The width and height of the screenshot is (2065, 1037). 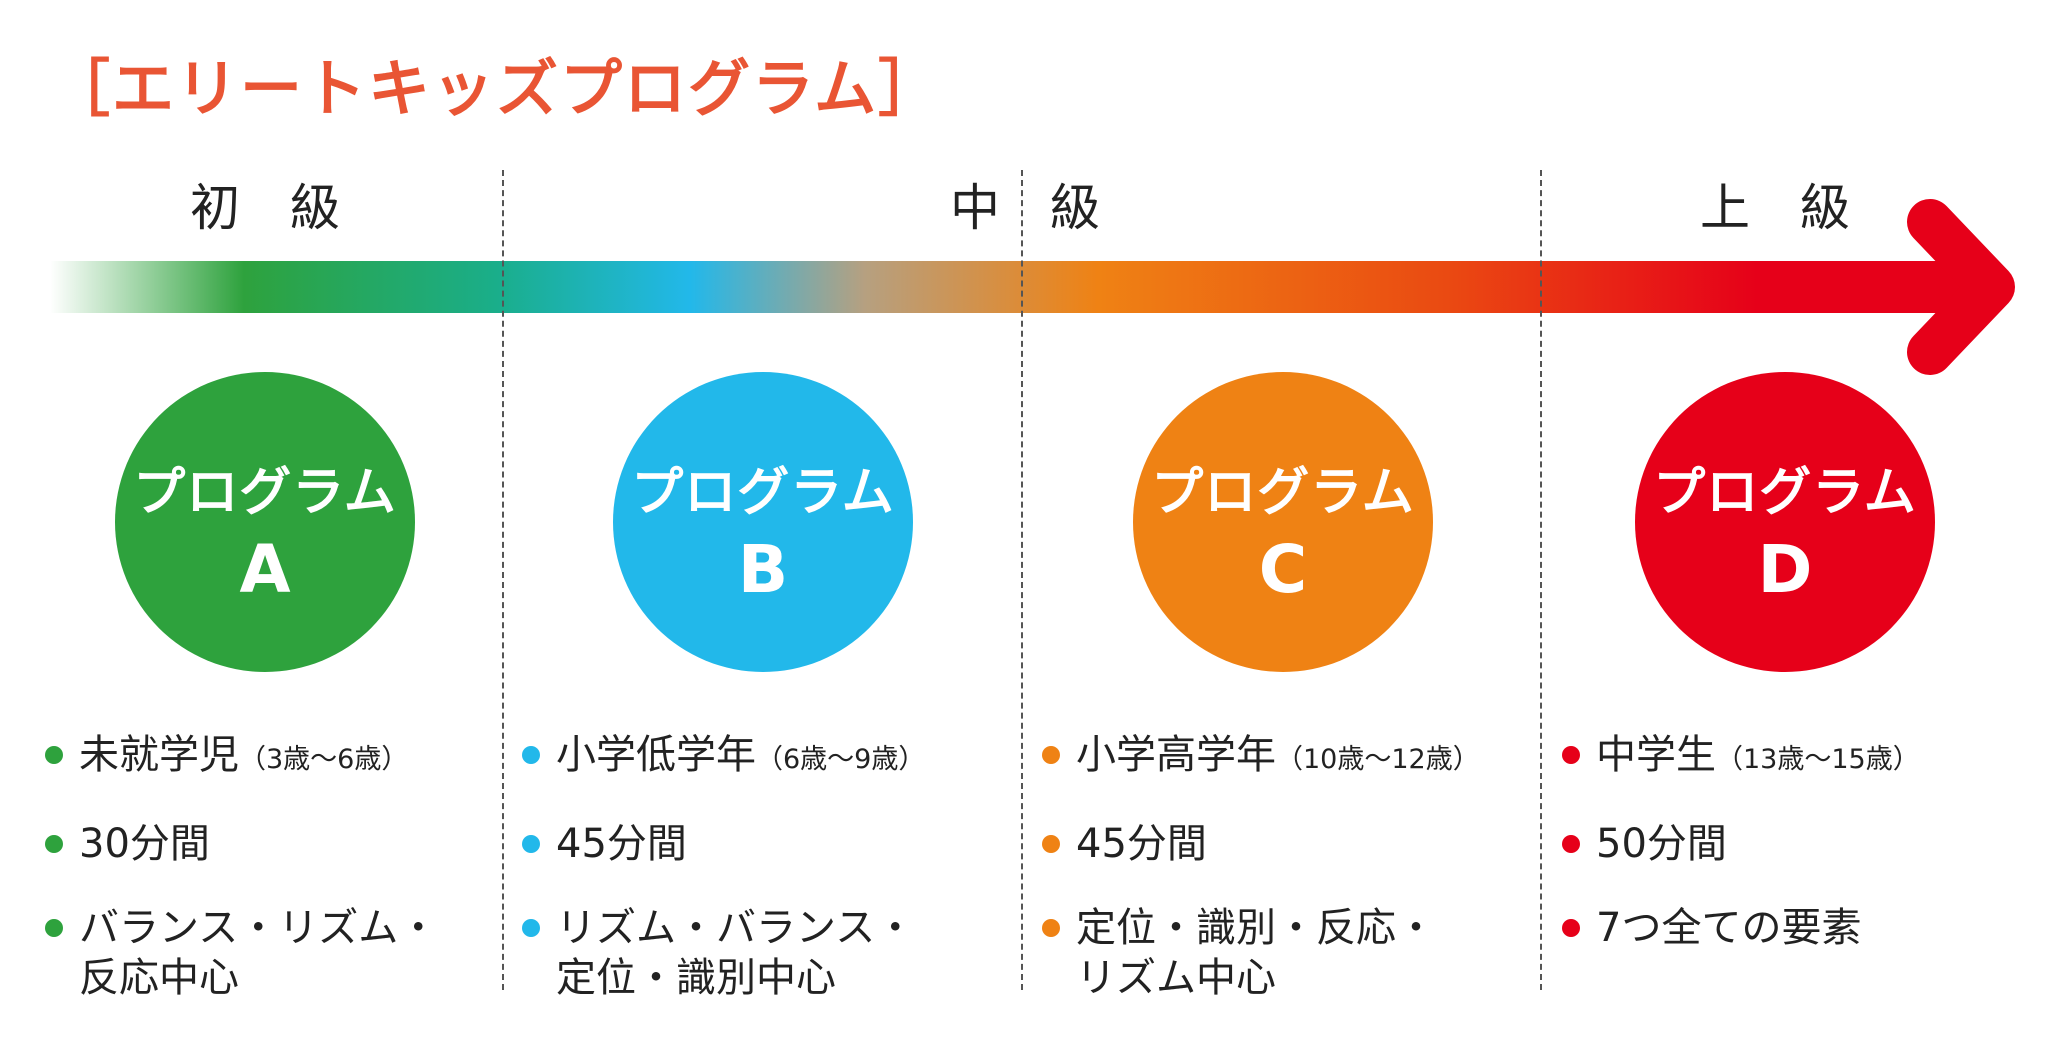 I want to click on list-item-age: 小学低学年（6歳〜9歳）, so click(x=747, y=757).